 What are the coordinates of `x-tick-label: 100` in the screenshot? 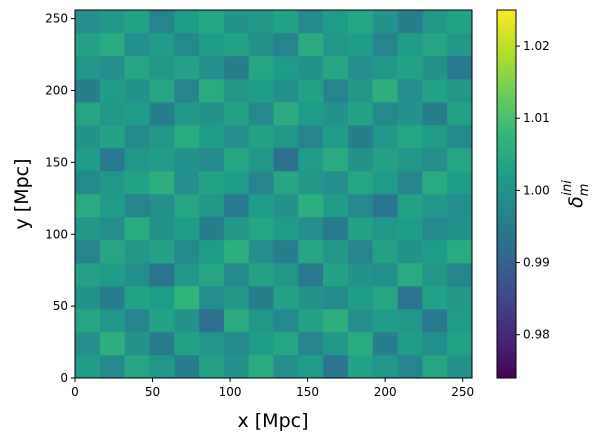 It's located at (230, 392).